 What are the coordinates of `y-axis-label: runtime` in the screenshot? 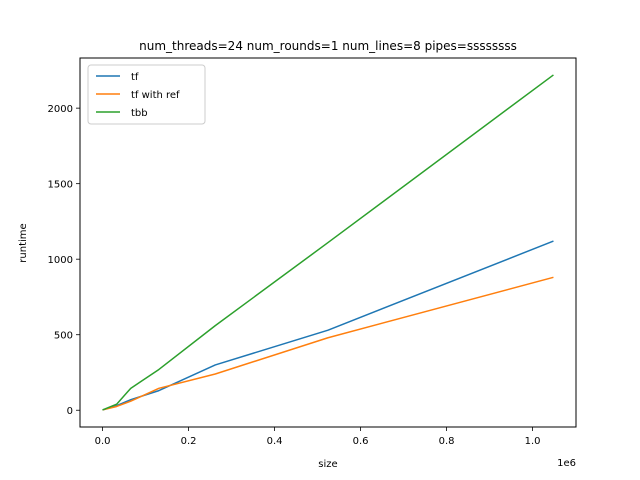 It's located at (23, 242).